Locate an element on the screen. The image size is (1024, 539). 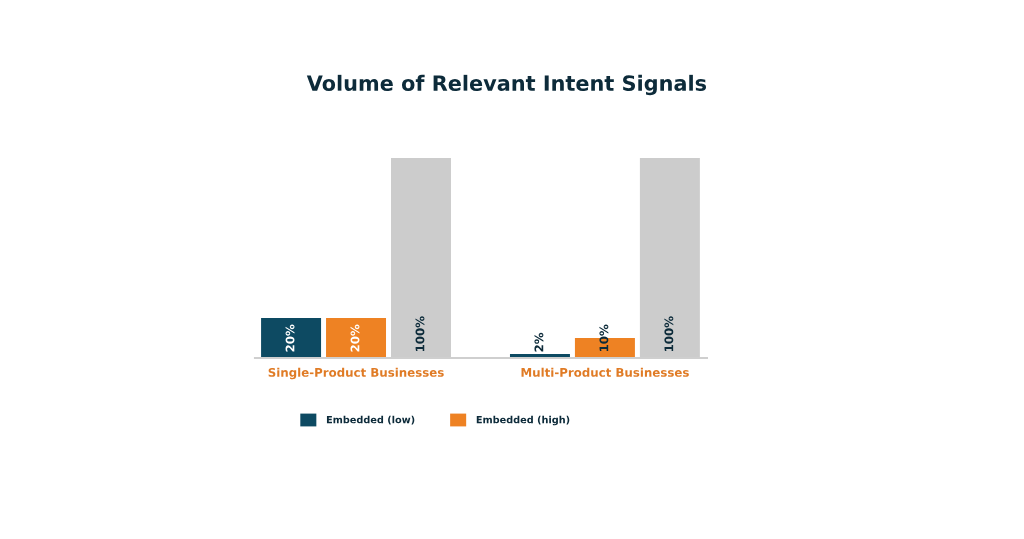
data-label: 10% is located at coordinates (604, 338).